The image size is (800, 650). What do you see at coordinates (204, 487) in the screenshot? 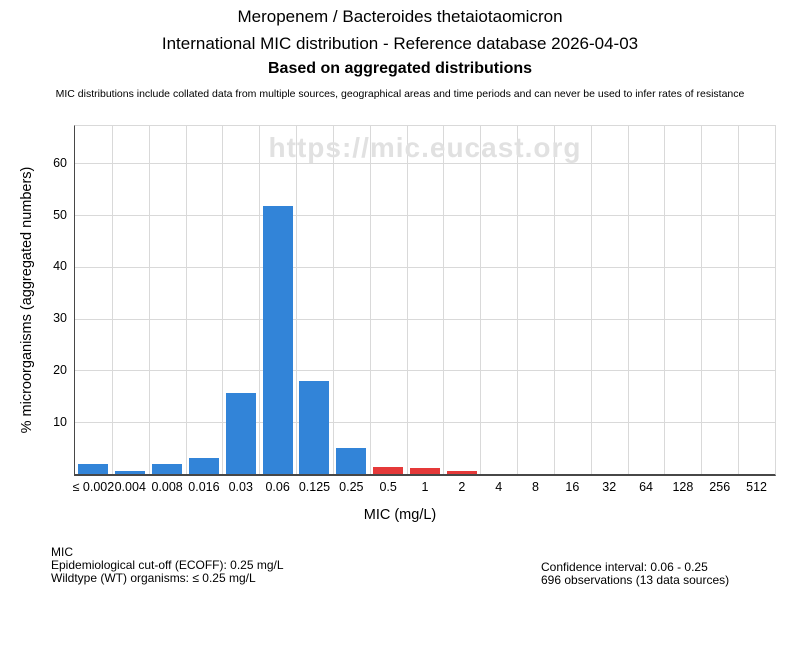
I see `x-tick-label: 0.016` at bounding box center [204, 487].